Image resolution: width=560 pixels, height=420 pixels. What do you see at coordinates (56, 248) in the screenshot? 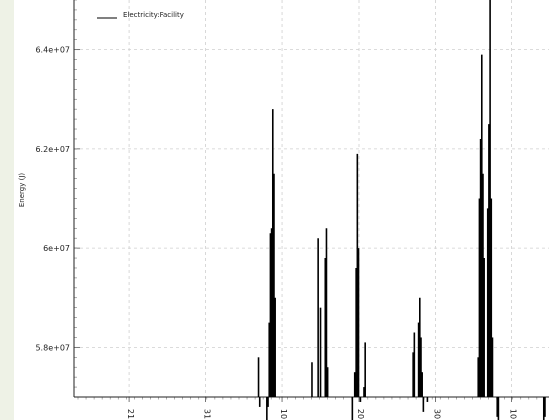
I see `y-tick-label: 6e+07` at bounding box center [56, 248].